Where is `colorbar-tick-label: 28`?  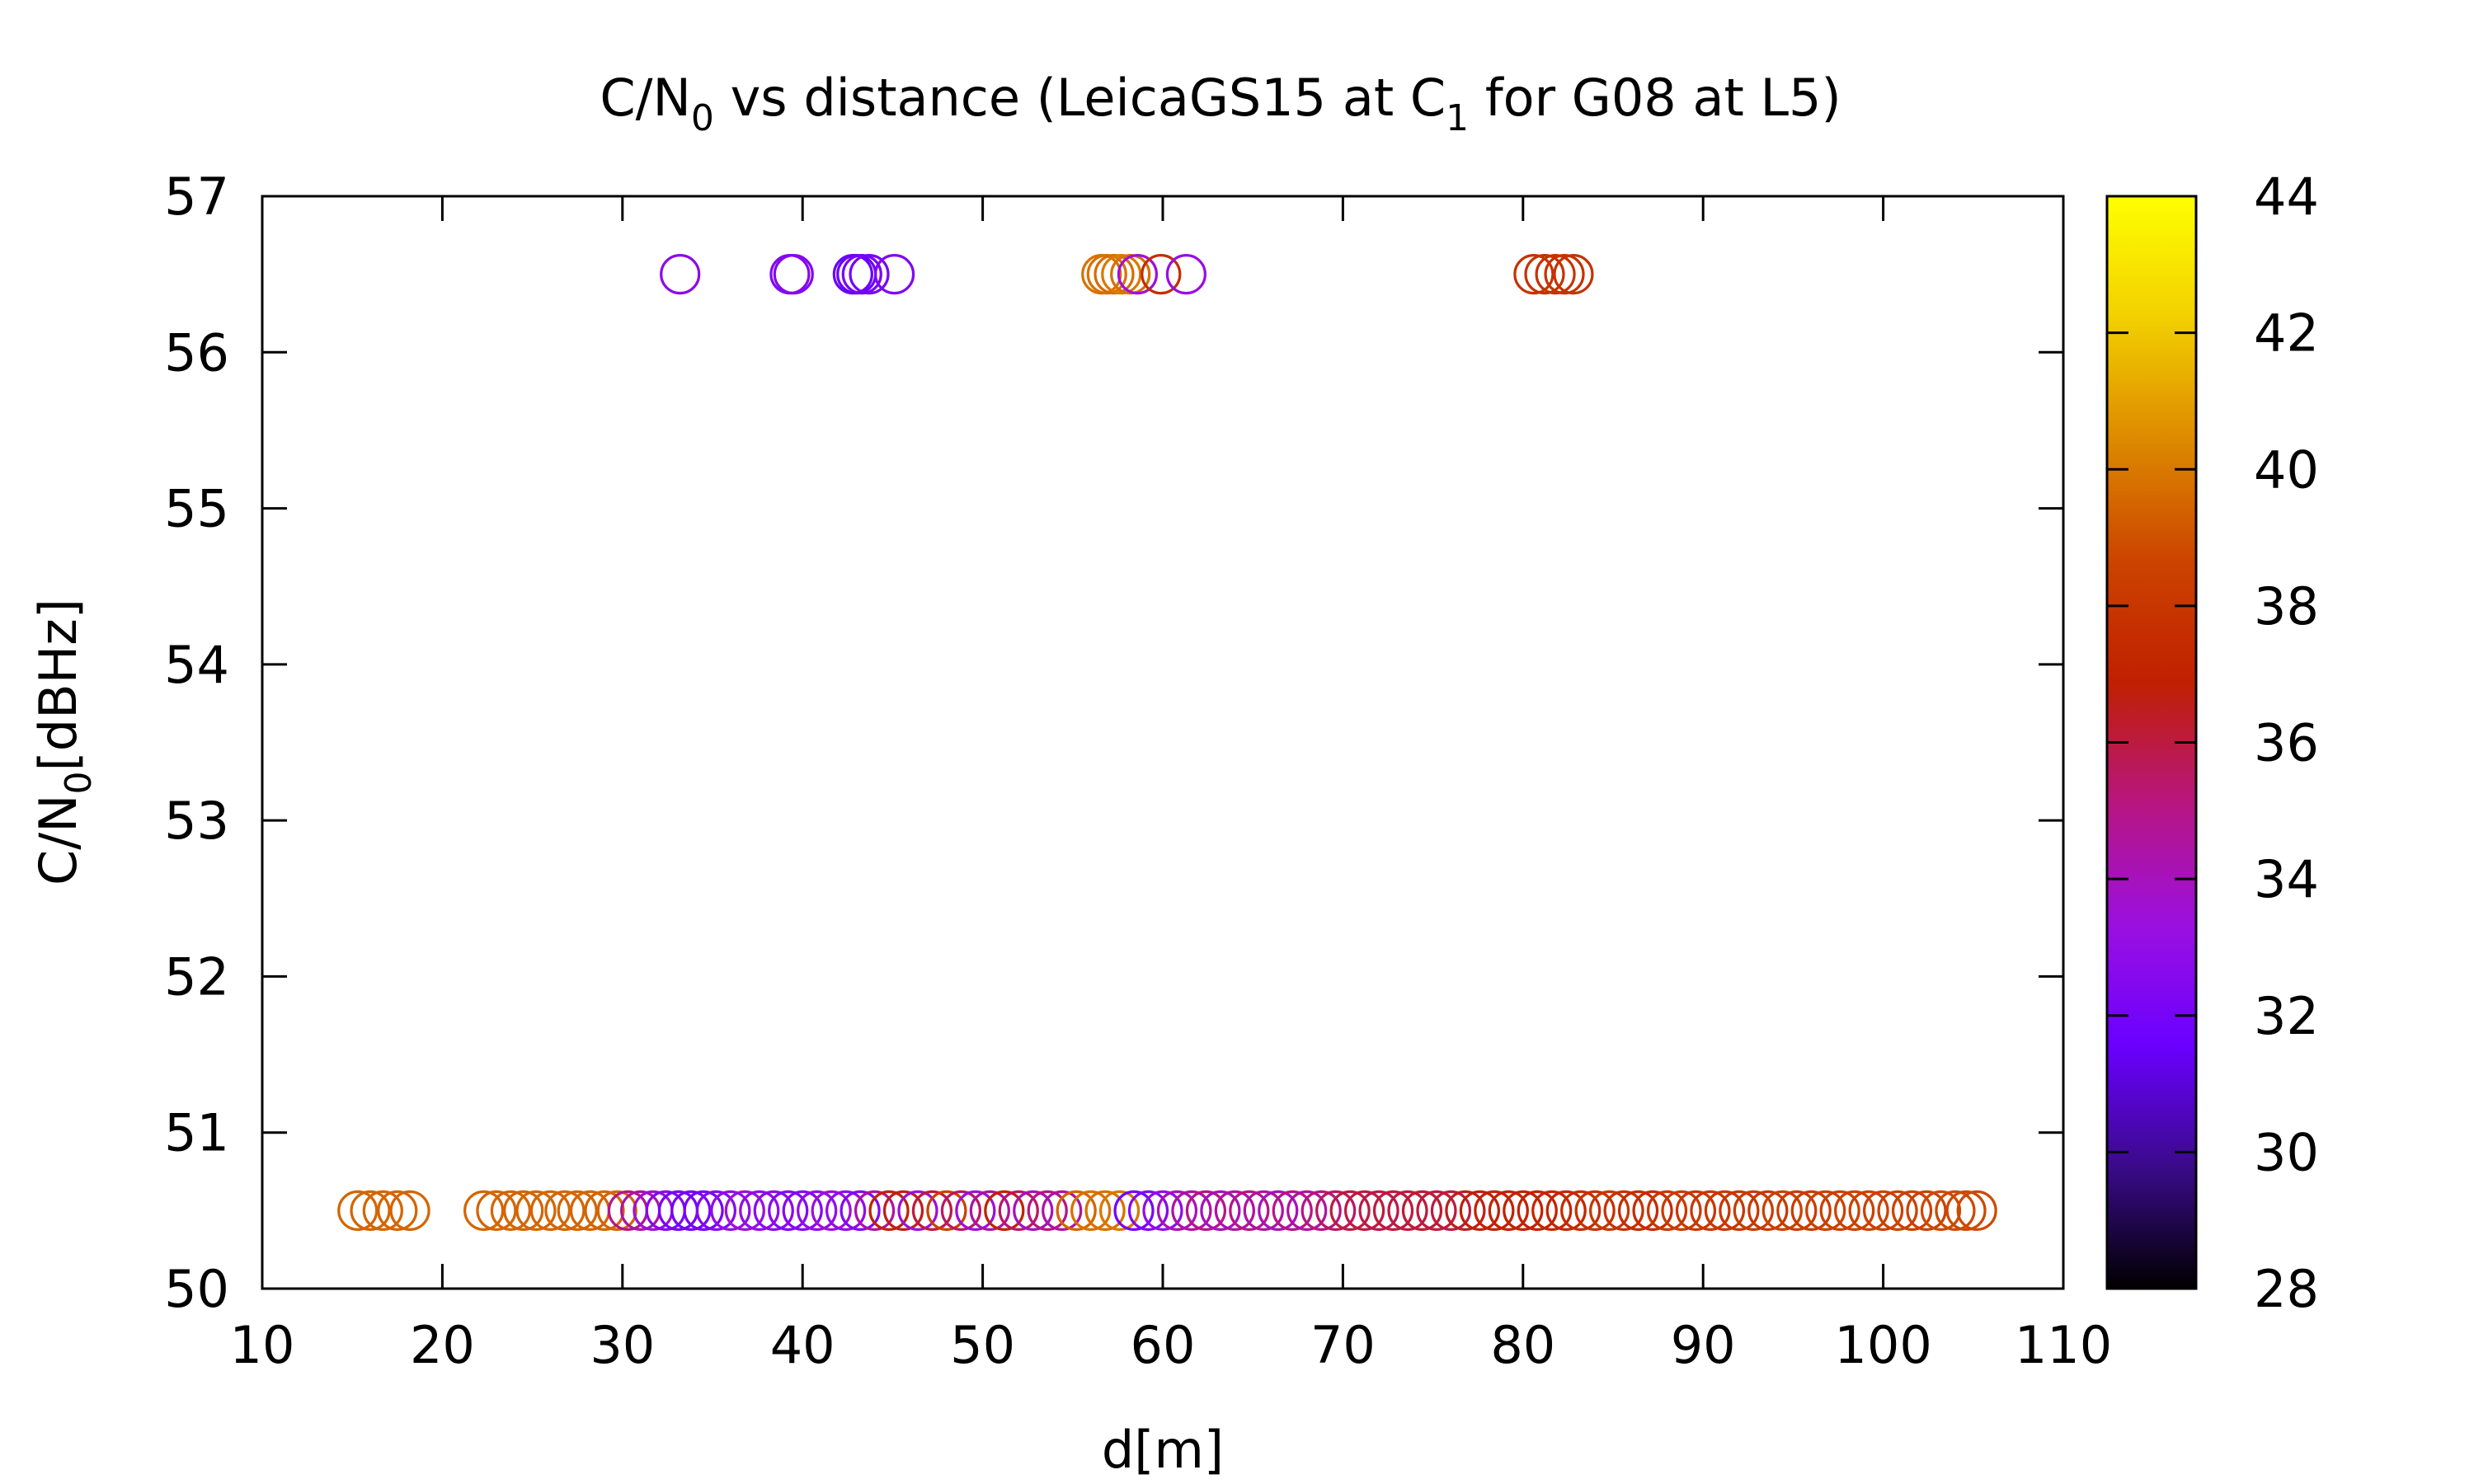 colorbar-tick-label: 28 is located at coordinates (2286, 1289).